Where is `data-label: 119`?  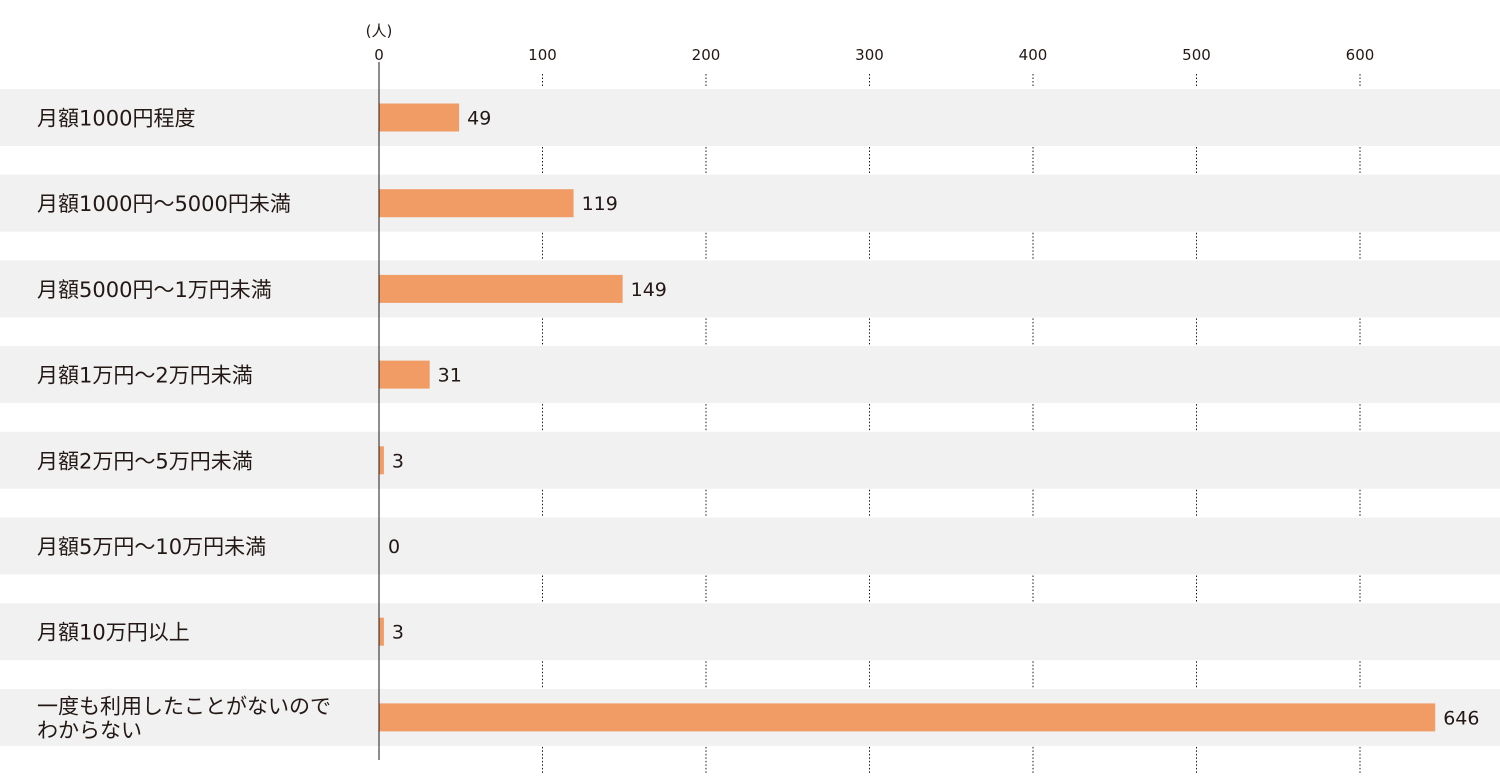
data-label: 119 is located at coordinates (600, 204).